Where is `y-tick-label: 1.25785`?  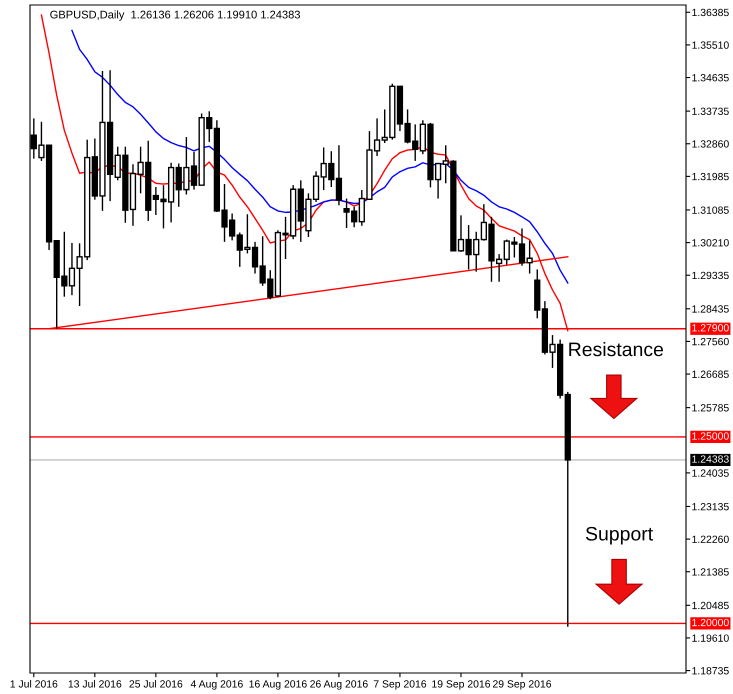 y-tick-label: 1.25785 is located at coordinates (710, 408).